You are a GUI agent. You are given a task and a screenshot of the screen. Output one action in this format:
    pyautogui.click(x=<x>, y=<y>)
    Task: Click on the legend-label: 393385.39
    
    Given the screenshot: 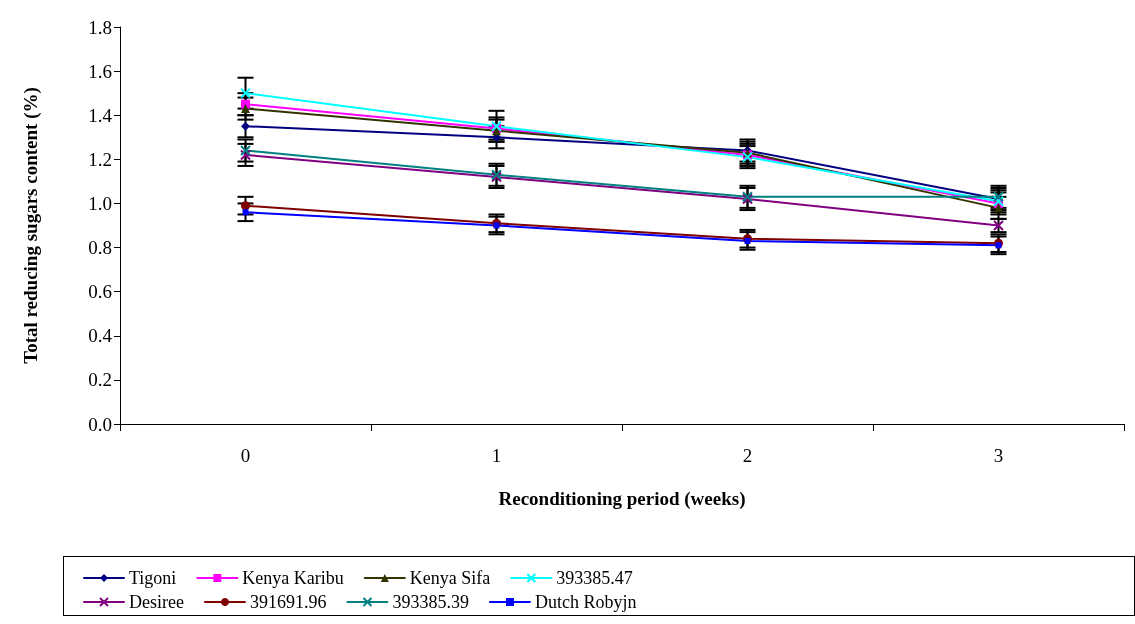 What is the action you would take?
    pyautogui.click(x=430, y=602)
    